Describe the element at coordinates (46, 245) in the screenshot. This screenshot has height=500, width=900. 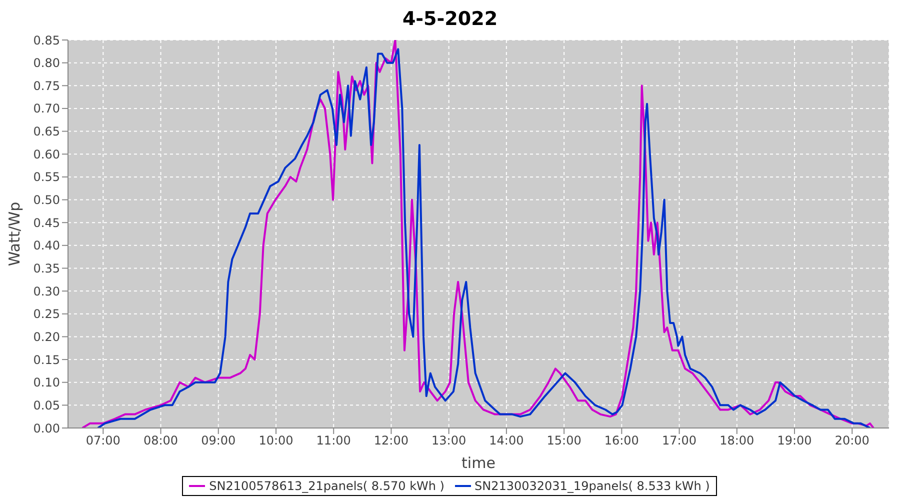
I see `y-tick-label: 0.40` at that location.